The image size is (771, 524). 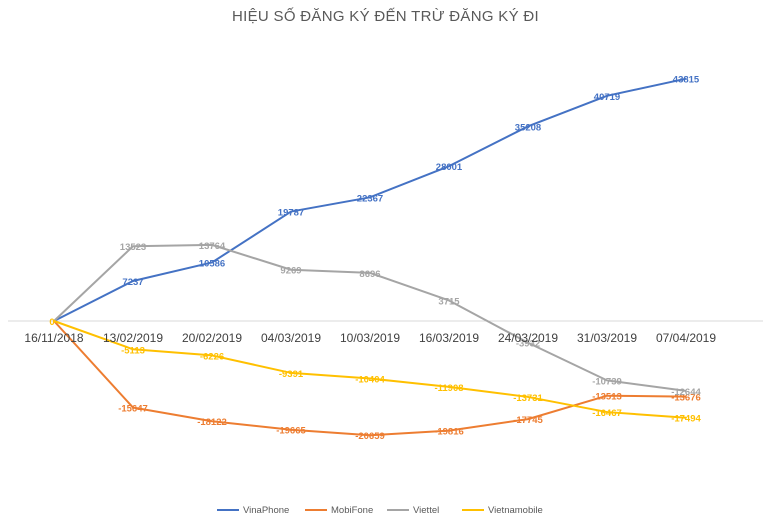 I want to click on data-label-mobifone: -15647, so click(x=133, y=409).